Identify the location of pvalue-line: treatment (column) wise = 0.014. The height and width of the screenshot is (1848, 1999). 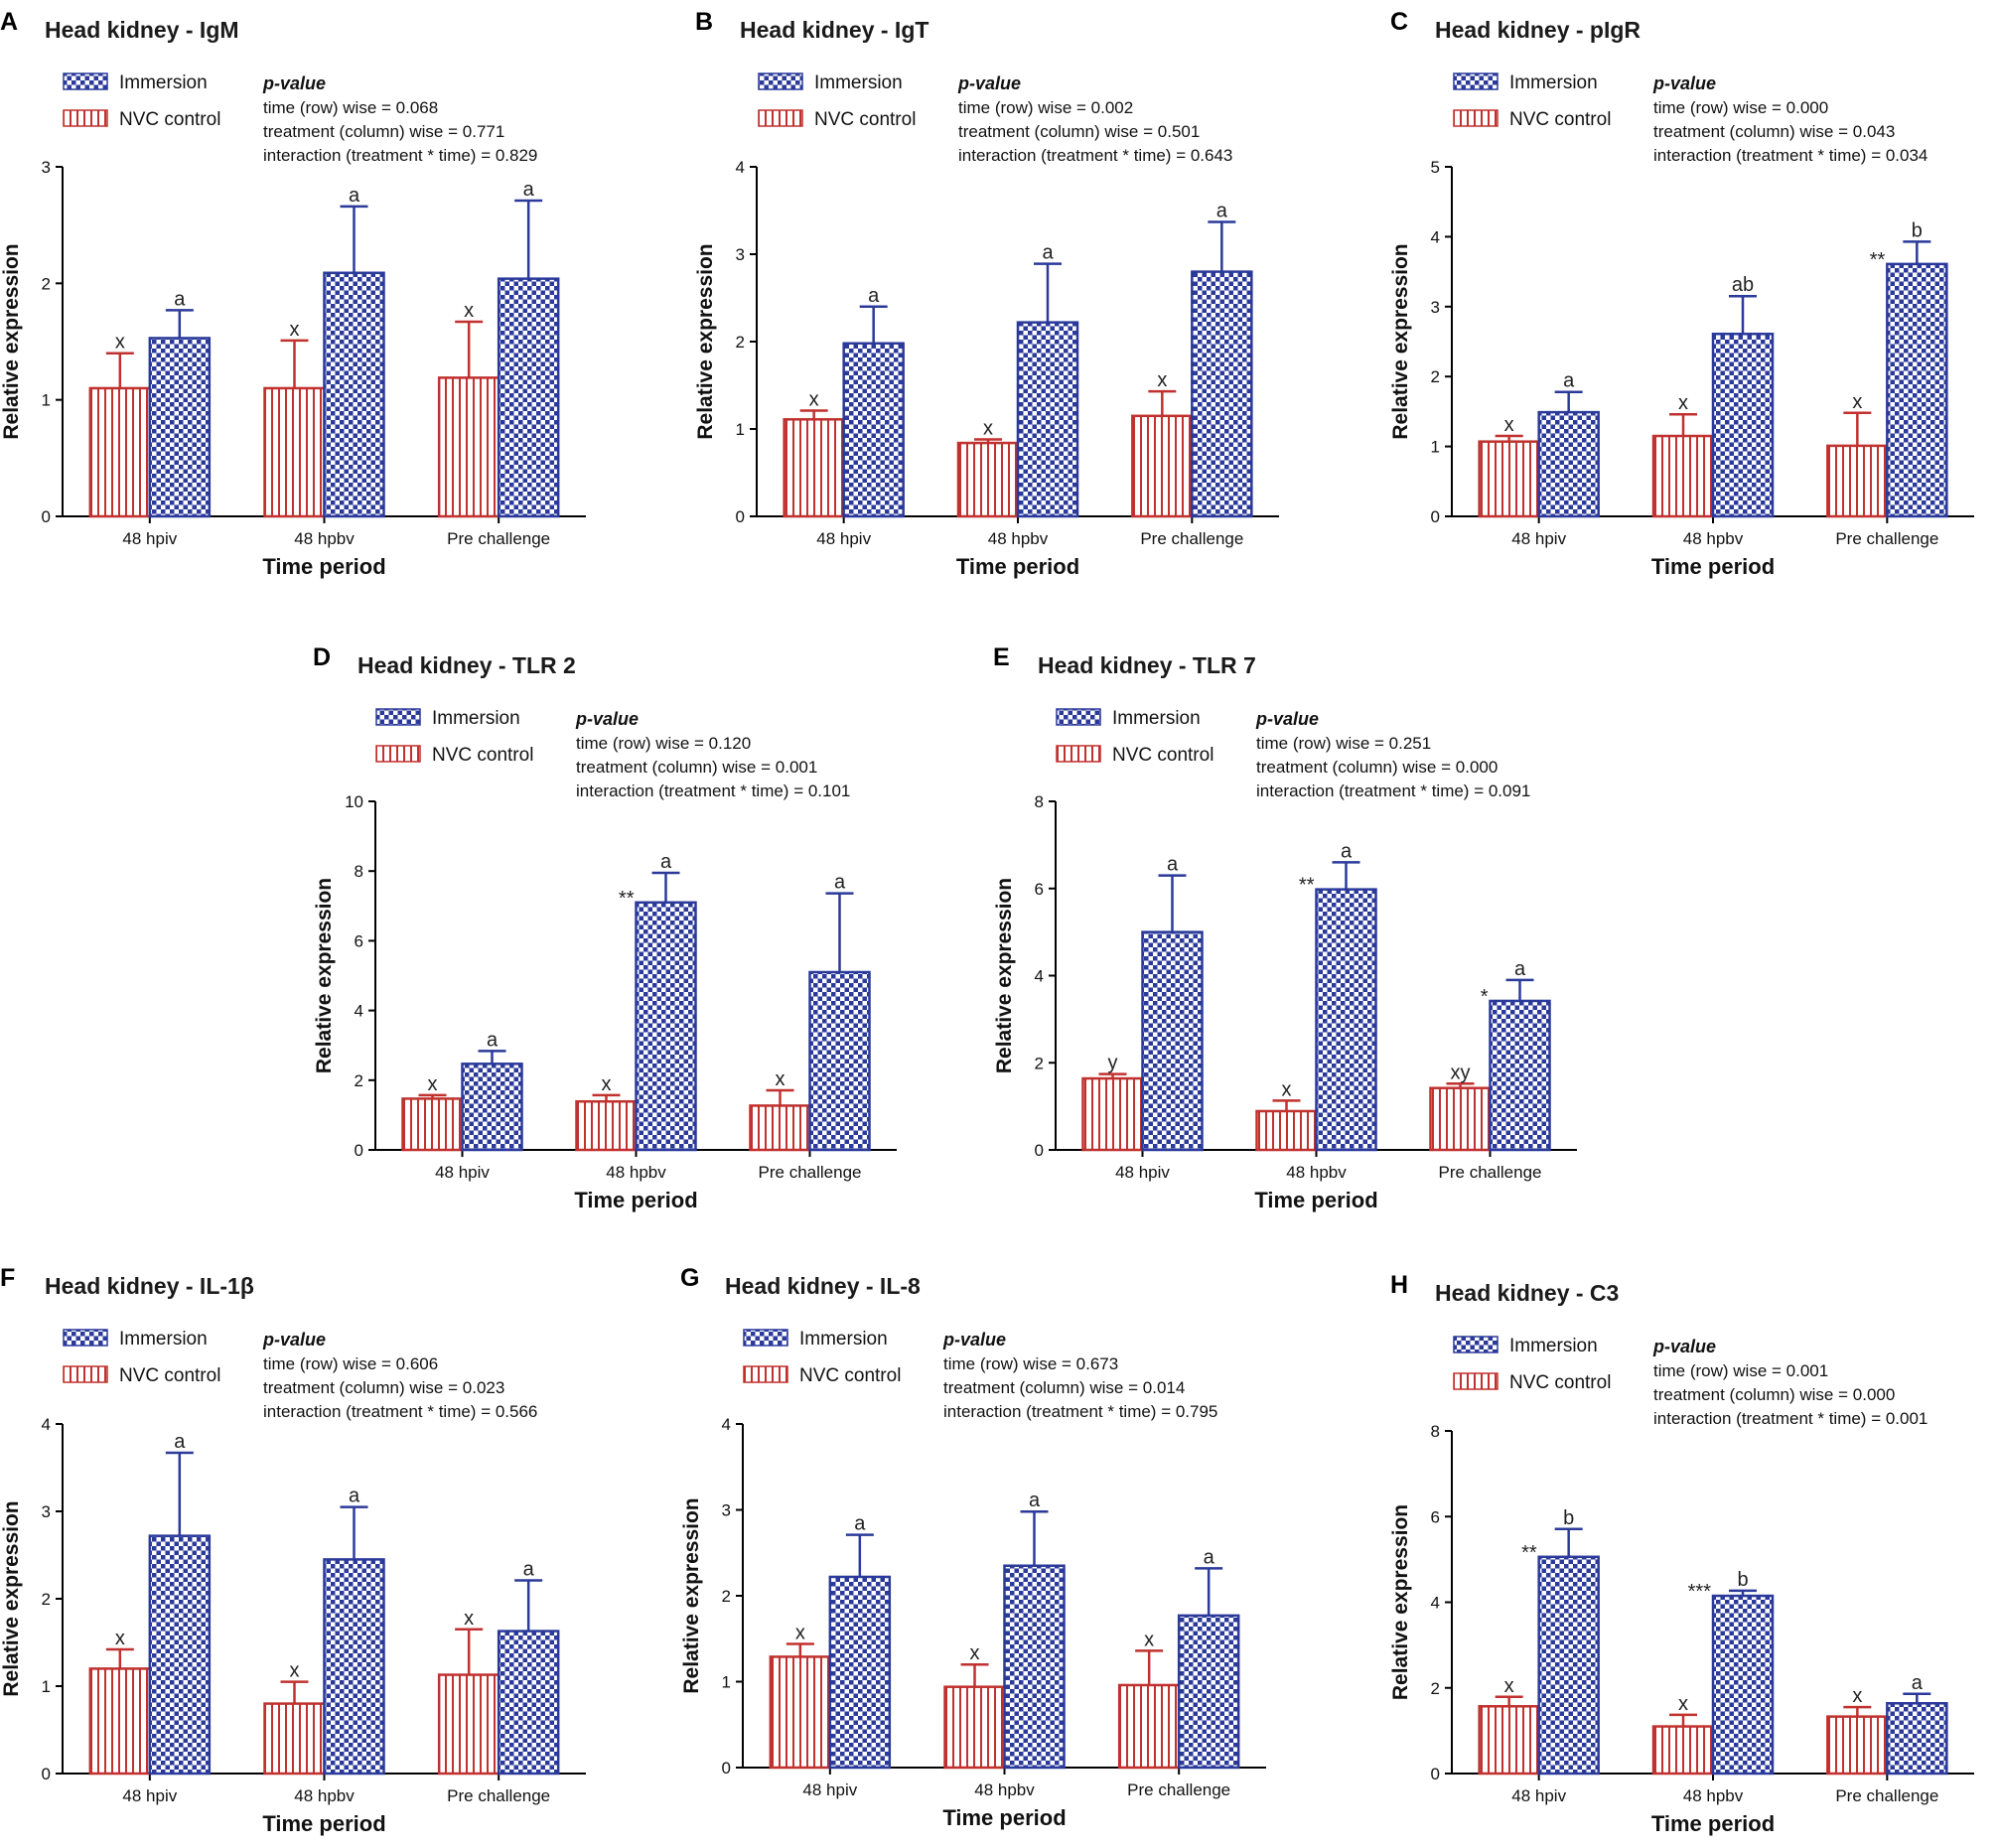
(1064, 1387).